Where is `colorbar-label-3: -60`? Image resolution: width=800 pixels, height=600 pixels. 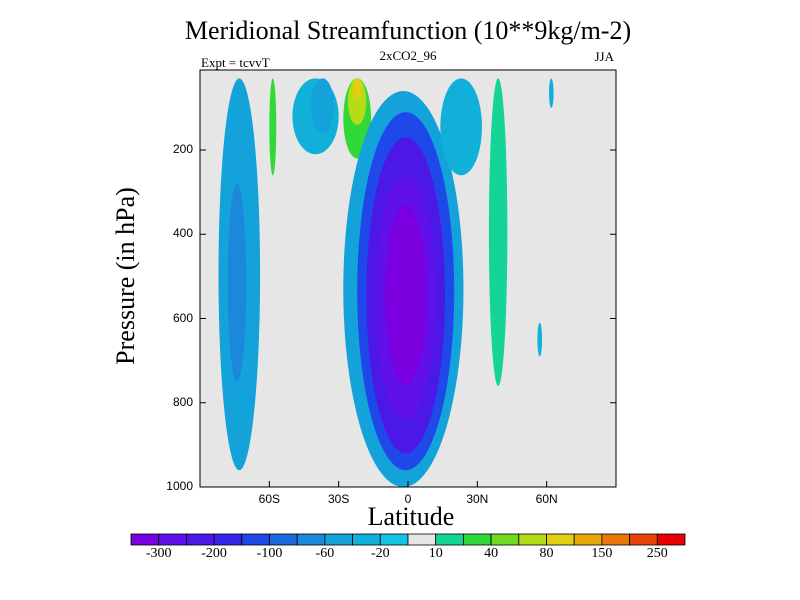
colorbar-label-3: -60 is located at coordinates (325, 553).